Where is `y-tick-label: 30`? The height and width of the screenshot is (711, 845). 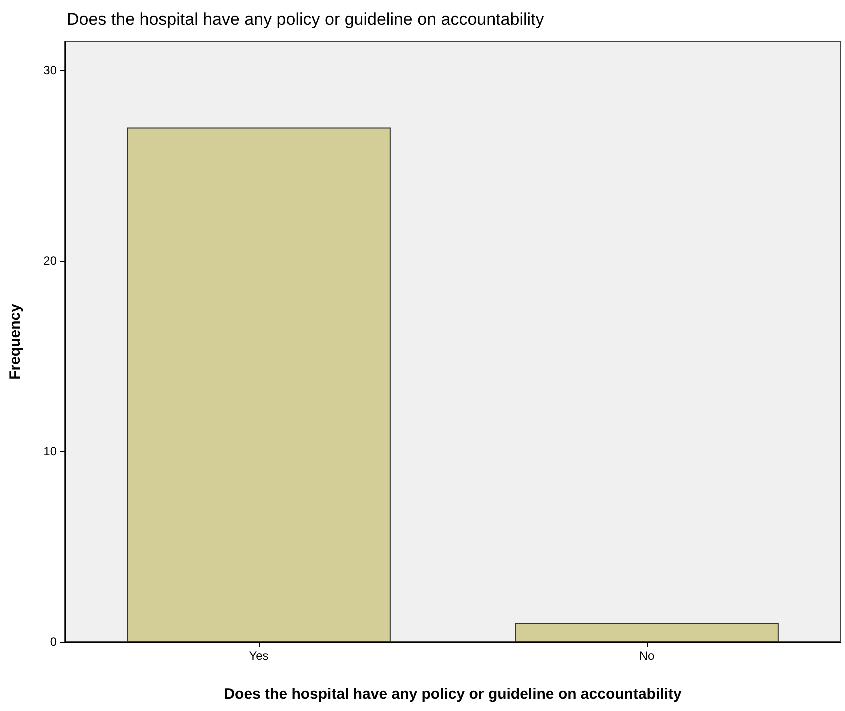
y-tick-label: 30 is located at coordinates (51, 71).